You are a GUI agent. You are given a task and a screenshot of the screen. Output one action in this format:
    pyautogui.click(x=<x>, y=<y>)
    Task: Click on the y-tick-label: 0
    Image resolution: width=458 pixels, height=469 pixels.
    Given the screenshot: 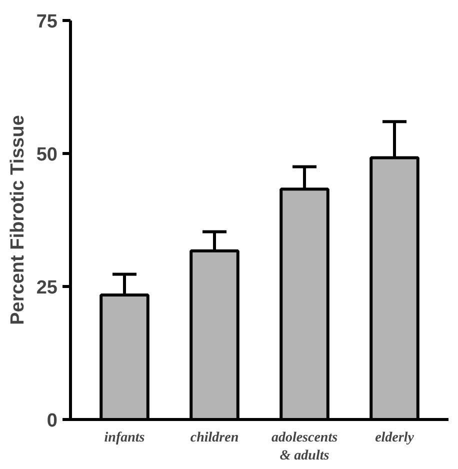 What is the action you would take?
    pyautogui.click(x=52, y=421)
    